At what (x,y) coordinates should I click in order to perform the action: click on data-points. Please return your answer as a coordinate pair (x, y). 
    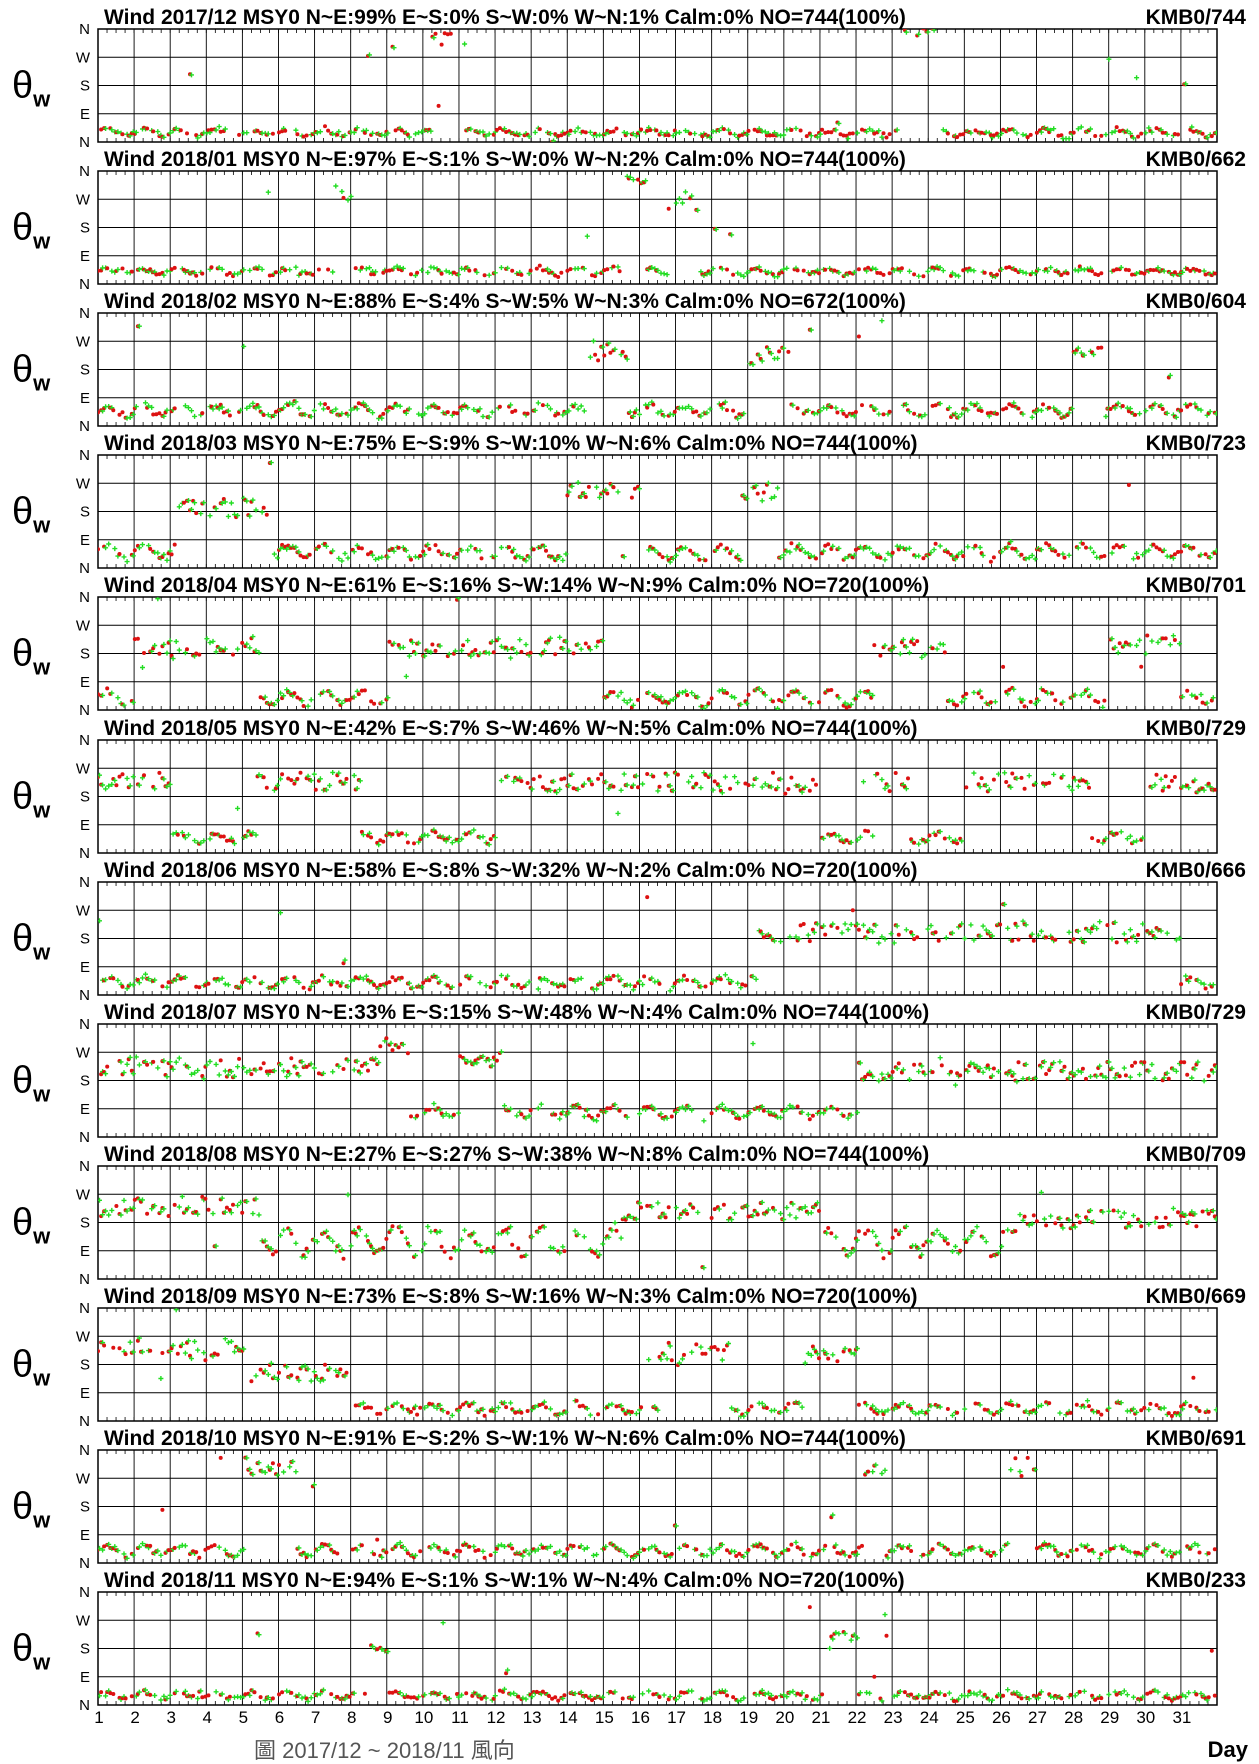
    Looking at the image, I should click on (657, 944).